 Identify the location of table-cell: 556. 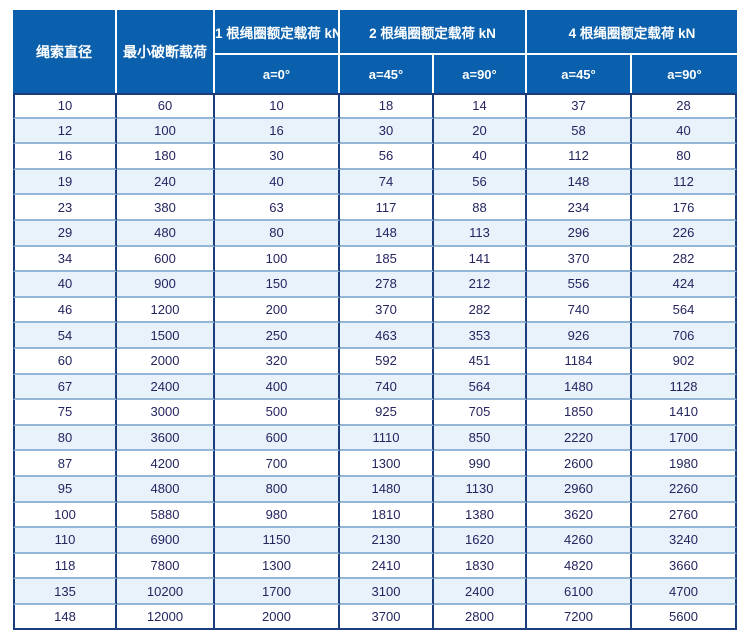
(579, 285).